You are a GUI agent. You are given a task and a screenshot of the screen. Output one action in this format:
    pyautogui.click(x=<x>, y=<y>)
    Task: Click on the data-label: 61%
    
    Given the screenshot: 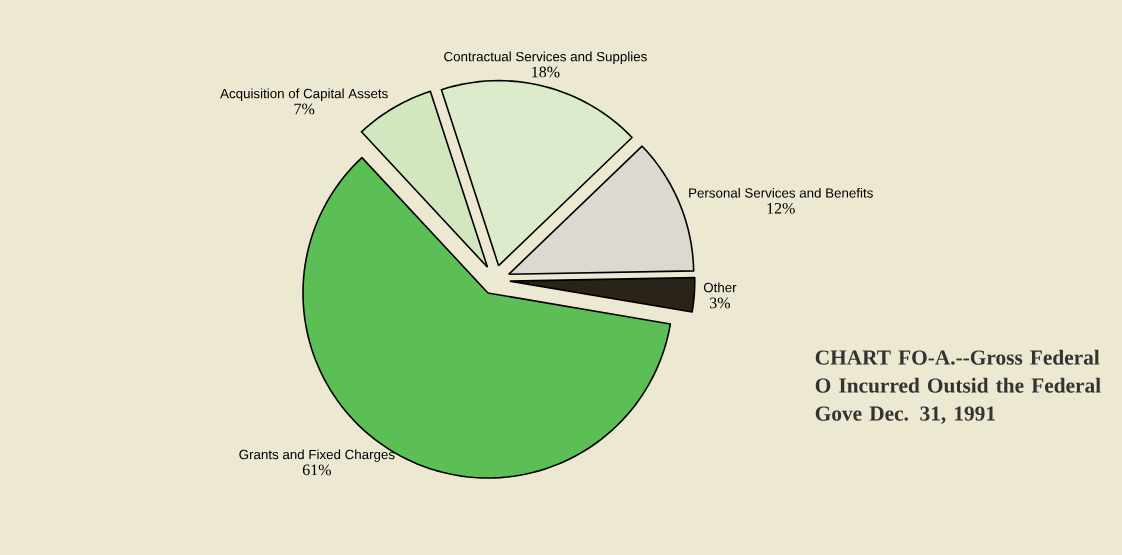 What is the action you would take?
    pyautogui.click(x=316, y=470)
    